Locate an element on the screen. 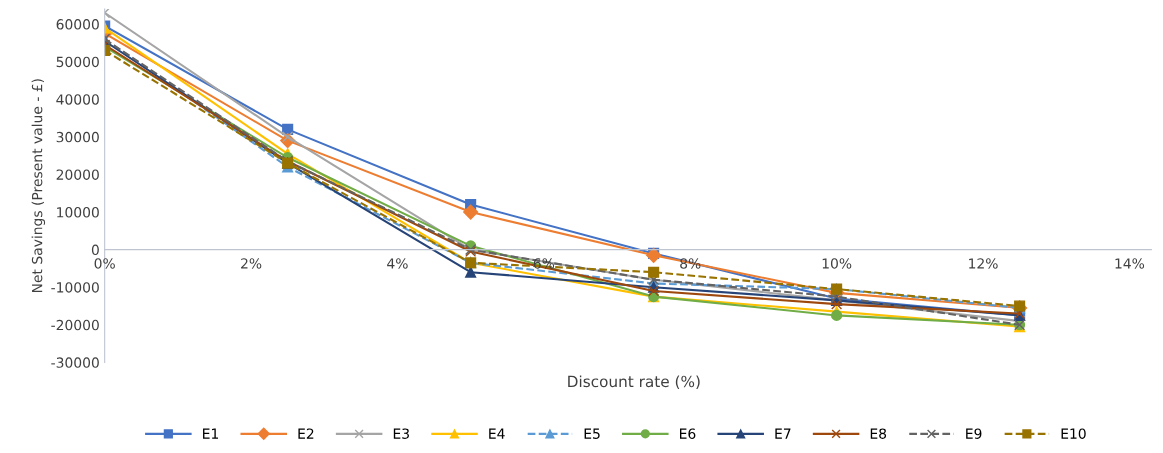 The width and height of the screenshot is (1163, 453). x-tick-label: 4% is located at coordinates (397, 263).